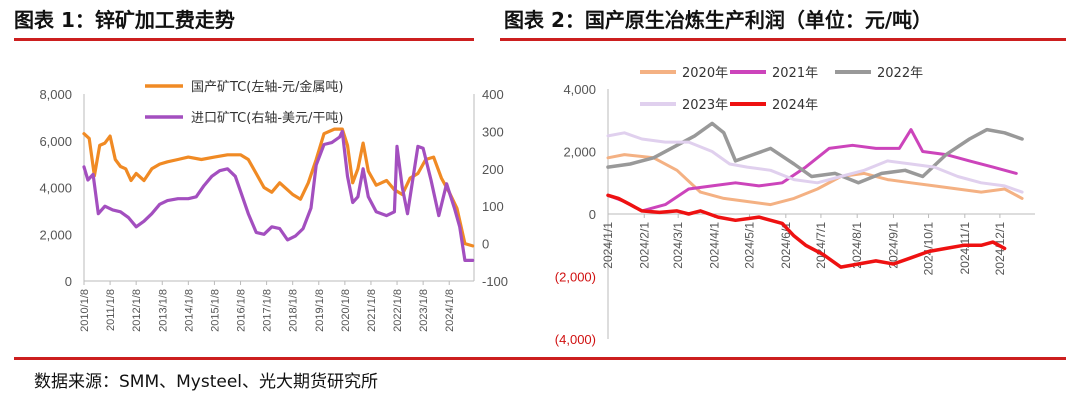 This screenshot has width=1080, height=400. Describe the element at coordinates (1000, 249) in the screenshot. I see `x-tick-label: 2024/12/1` at that location.